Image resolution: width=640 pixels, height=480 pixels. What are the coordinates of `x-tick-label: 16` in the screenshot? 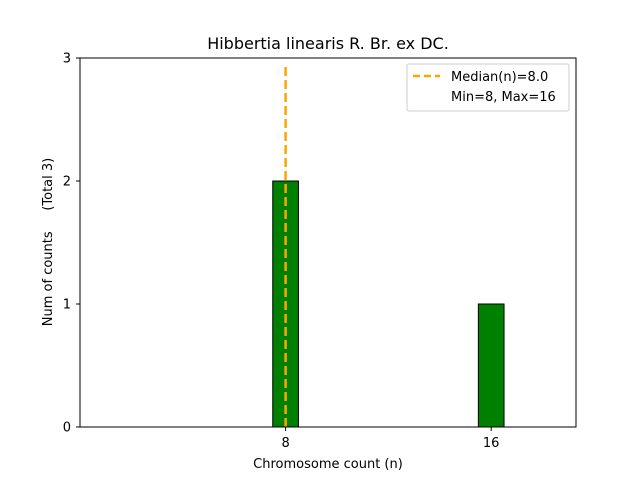 It's located at (491, 443).